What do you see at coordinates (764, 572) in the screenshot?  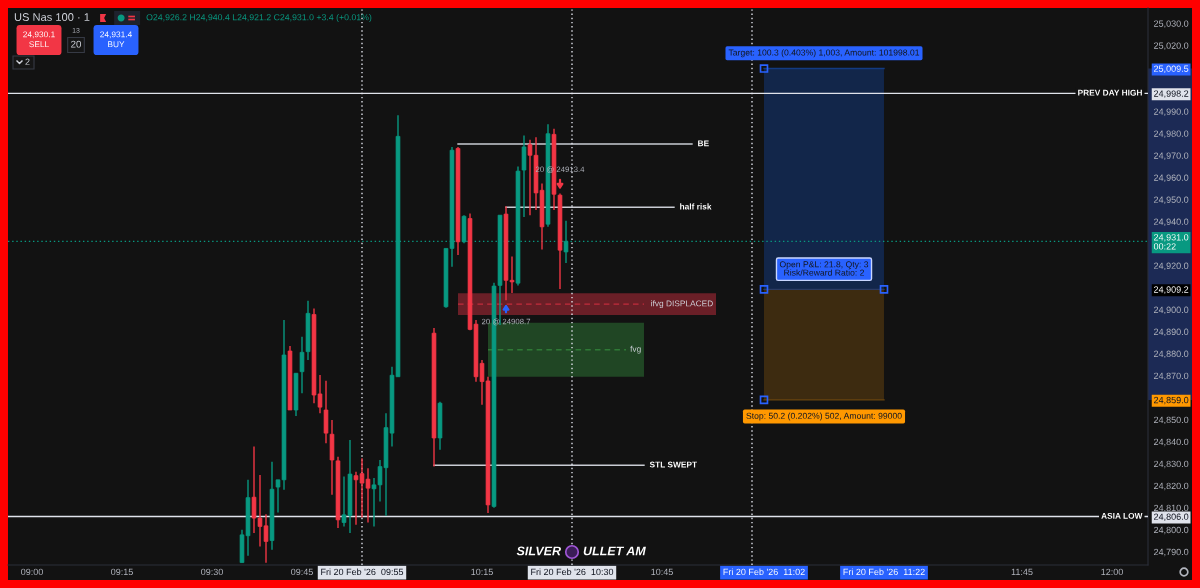 I see `x-tick-label: Fri 20 Feb '26 11:02` at bounding box center [764, 572].